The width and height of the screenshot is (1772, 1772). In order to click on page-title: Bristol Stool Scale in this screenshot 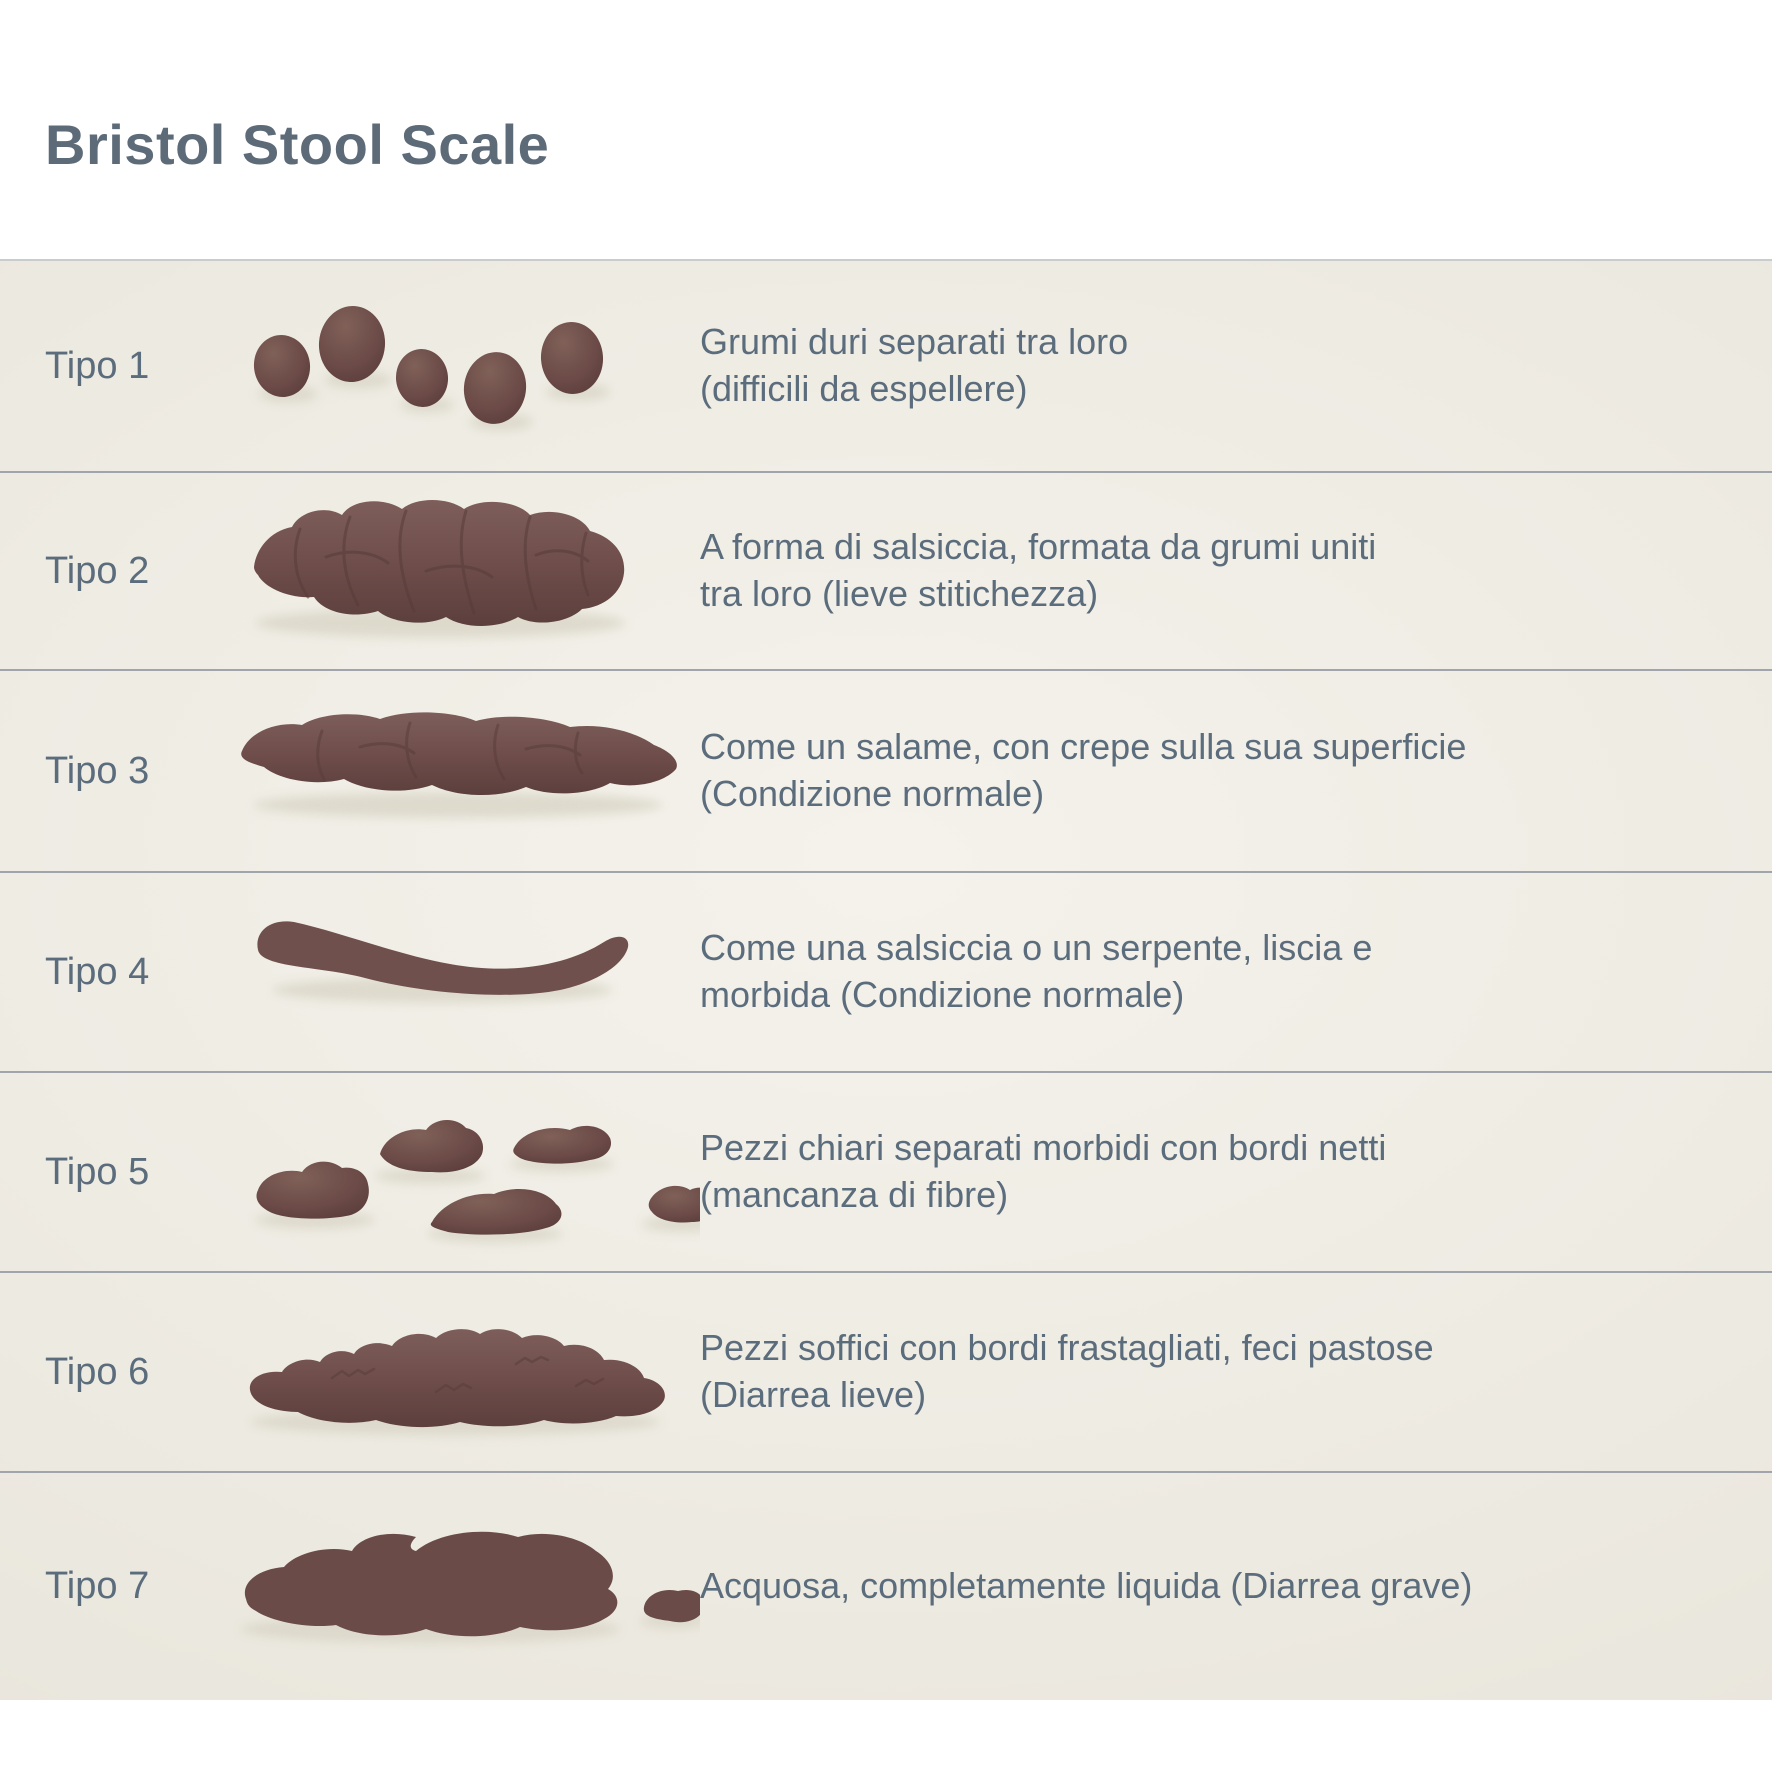, I will do `click(297, 144)`.